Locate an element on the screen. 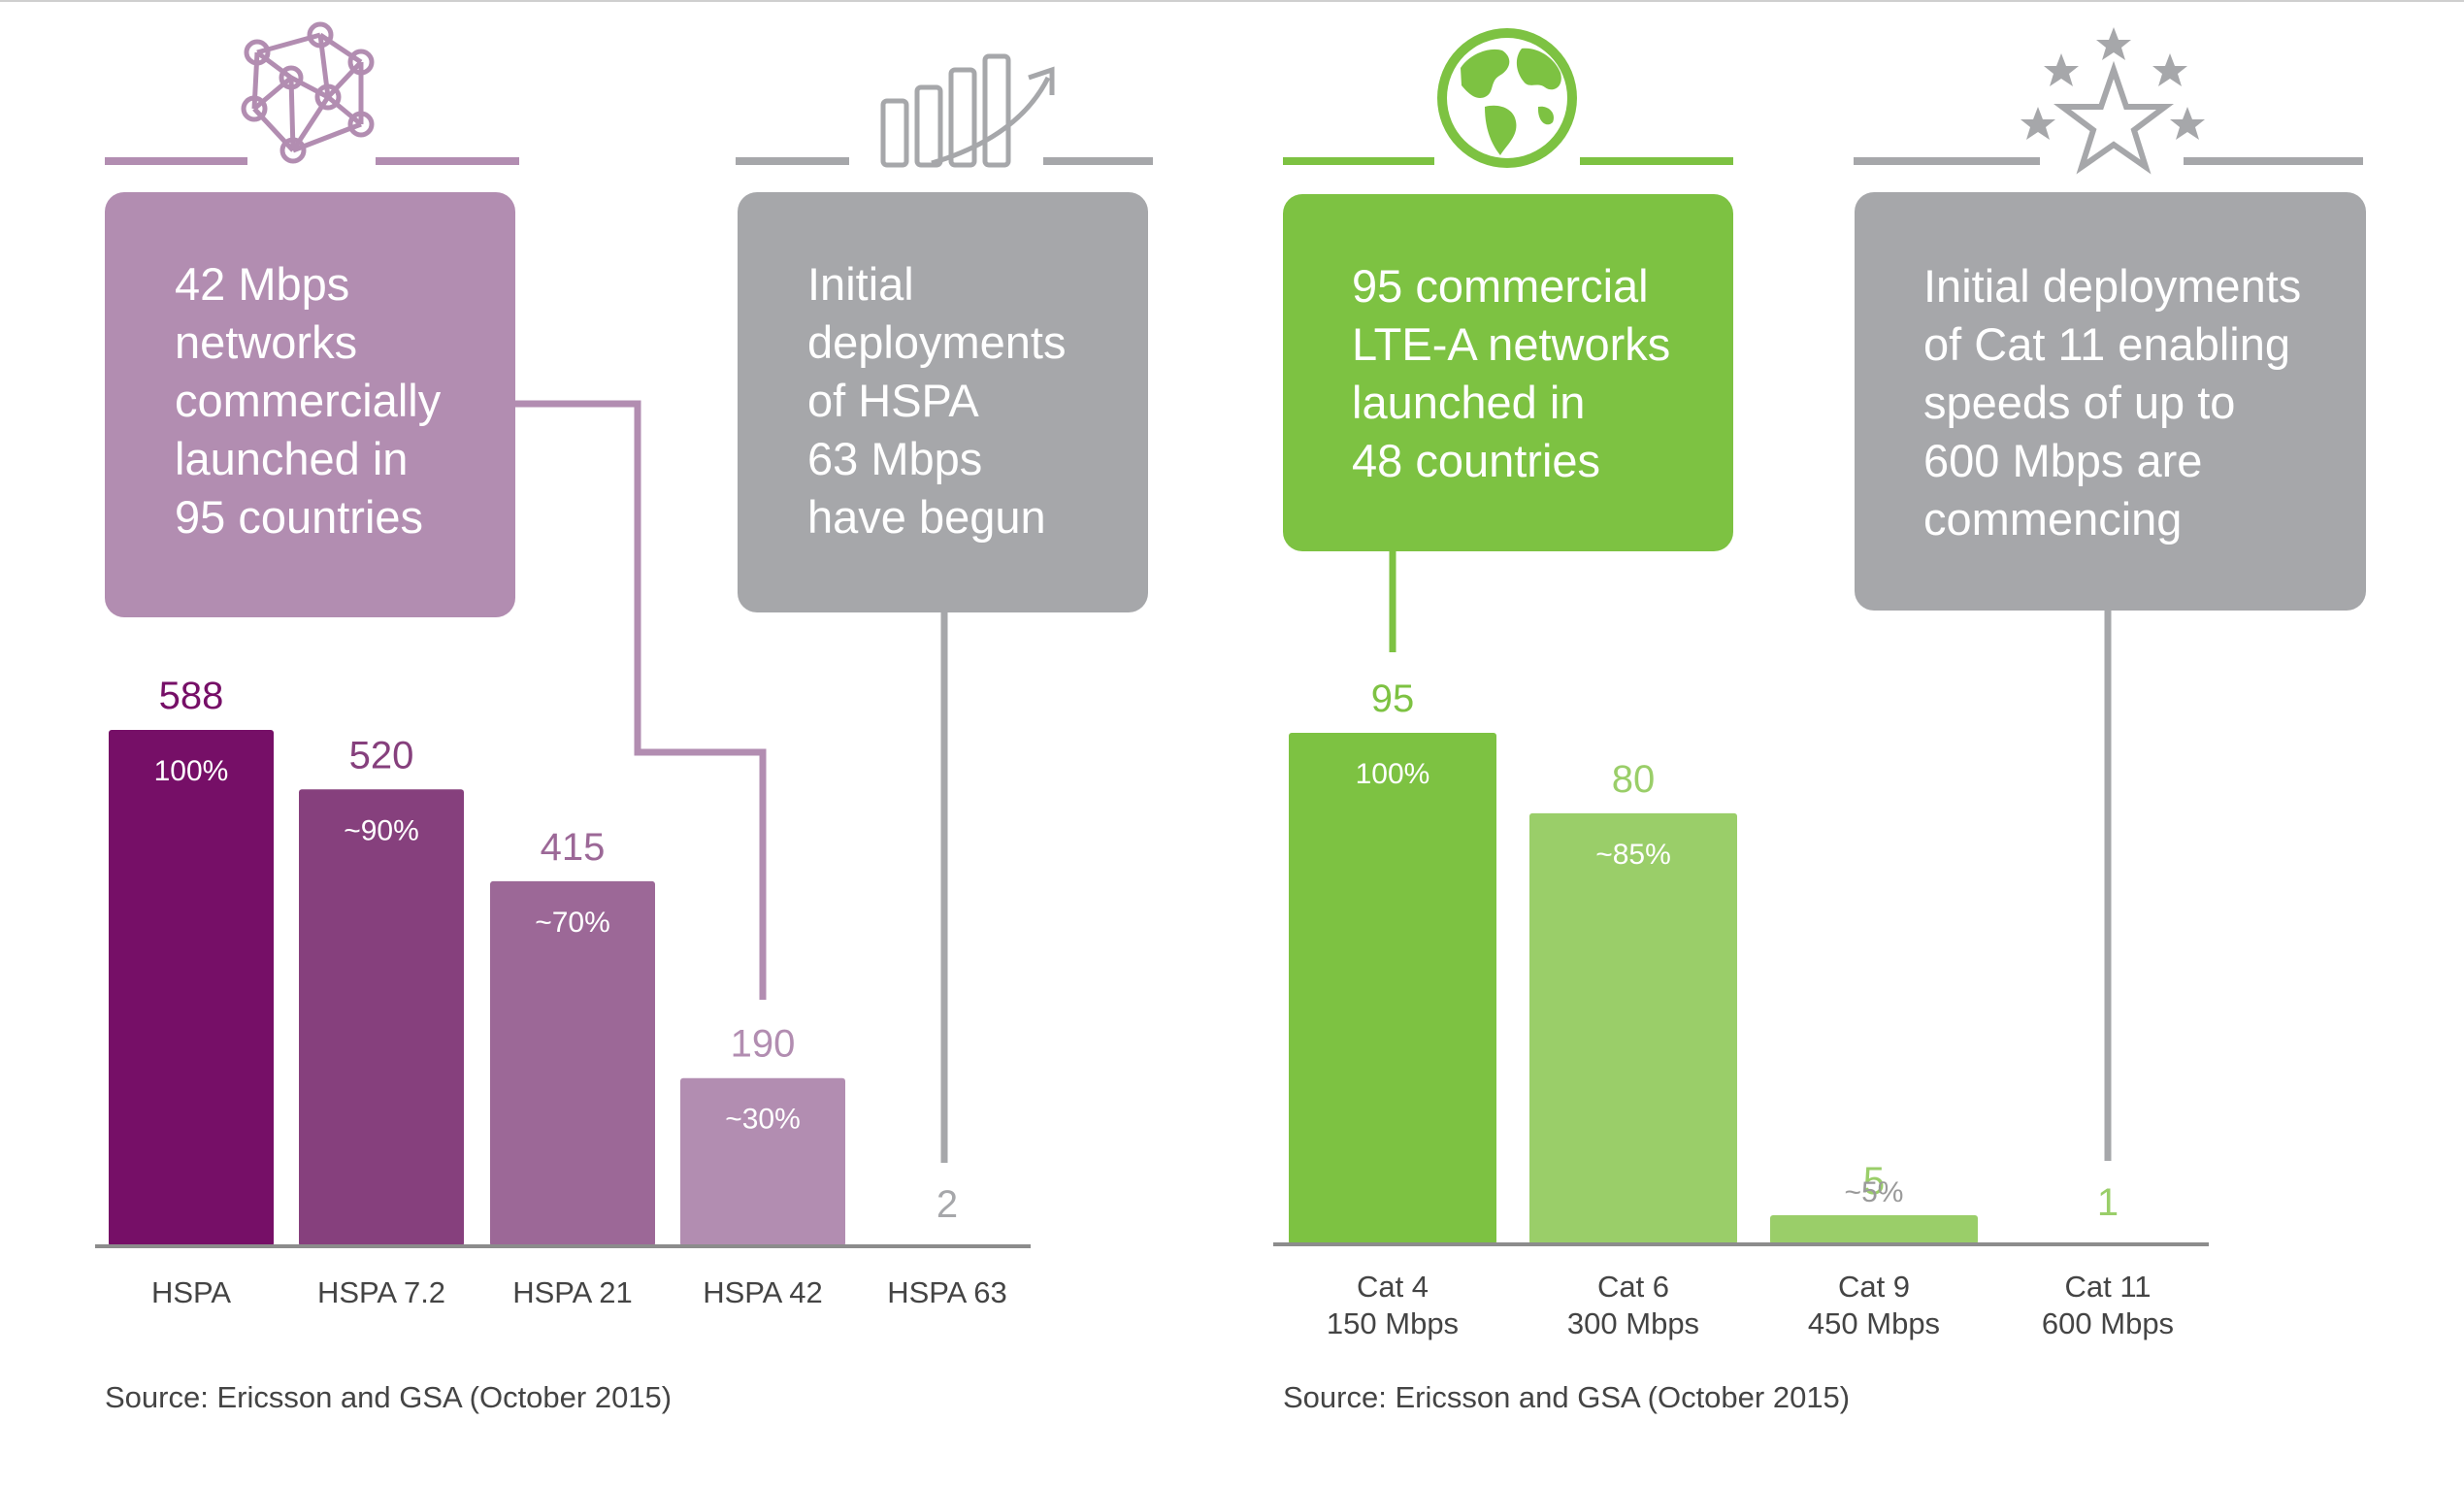  cat11-header is located at coordinates (2108, 101).